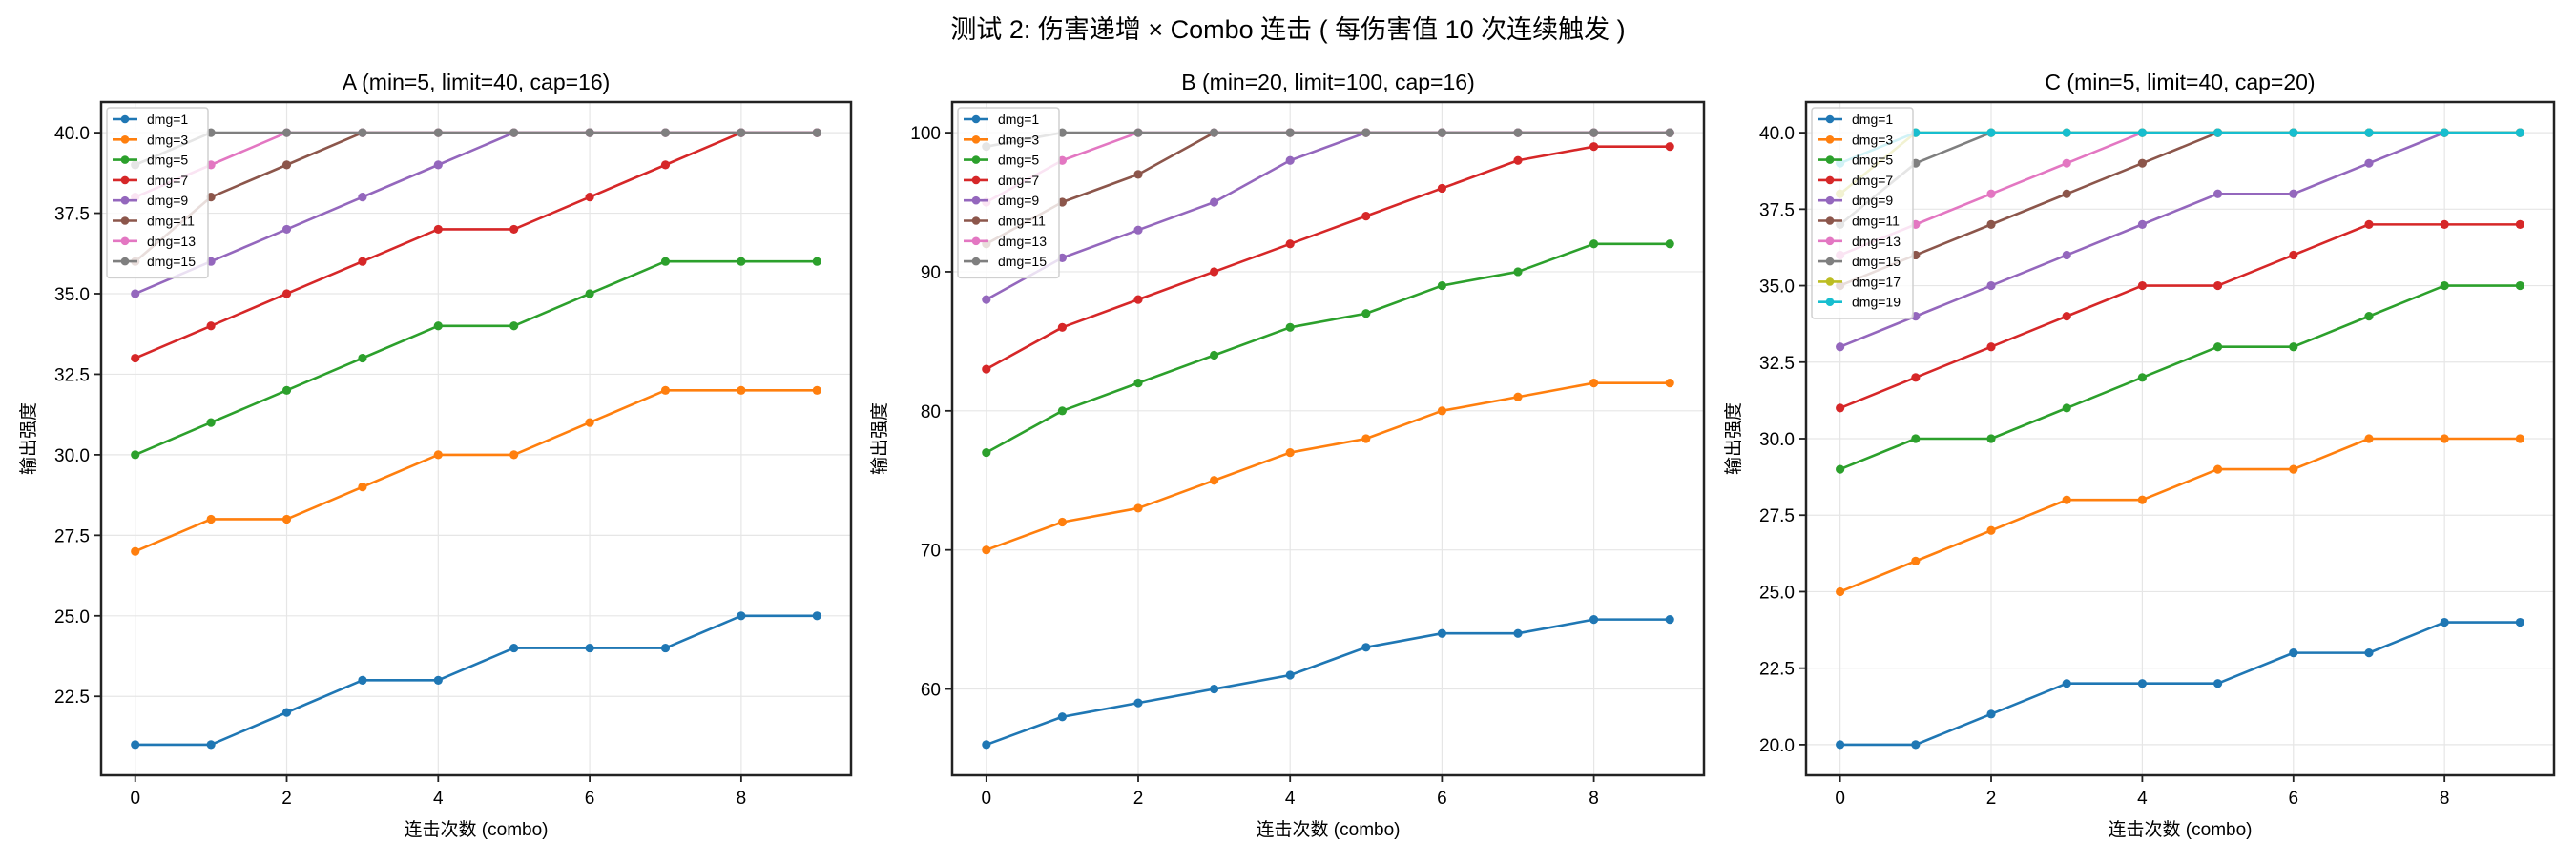 This screenshot has width=2576, height=863. What do you see at coordinates (135, 799) in the screenshot?
I see `x-tick-label: 0` at bounding box center [135, 799].